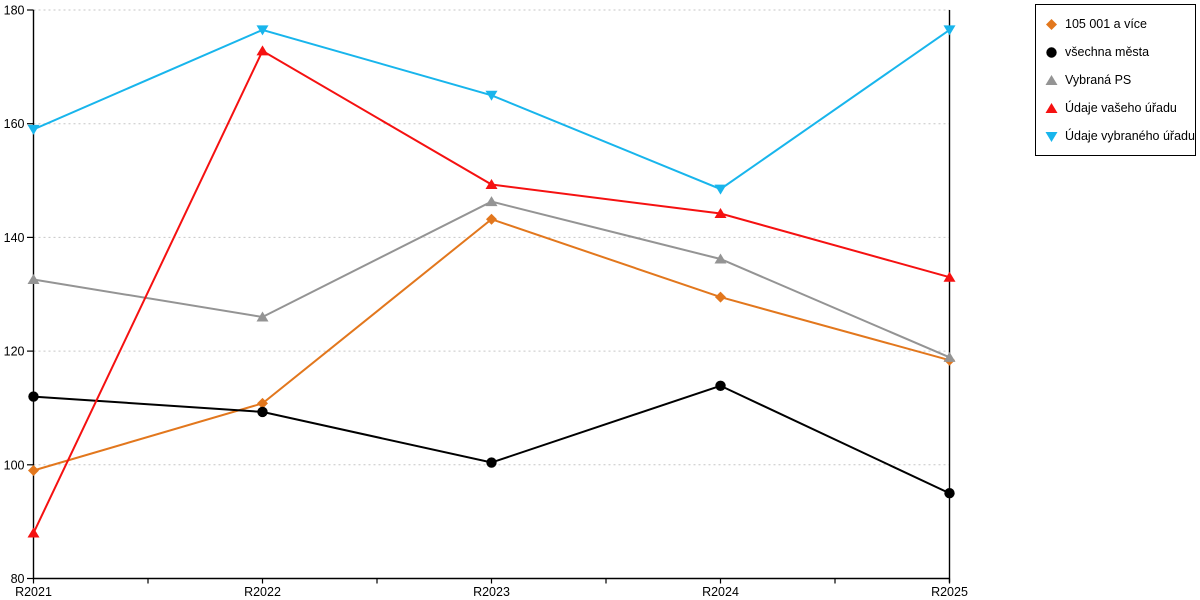 This screenshot has width=1200, height=600. I want to click on legend-item: Údaje vybraného úřadu, so click(1120, 136).